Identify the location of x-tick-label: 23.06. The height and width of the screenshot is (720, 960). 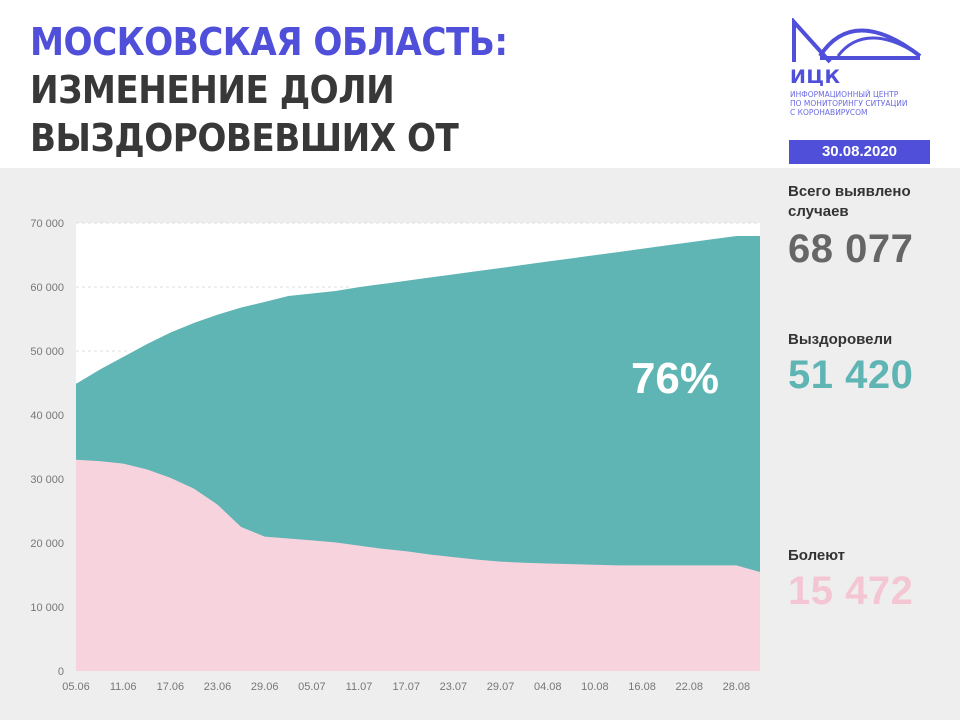
(218, 687).